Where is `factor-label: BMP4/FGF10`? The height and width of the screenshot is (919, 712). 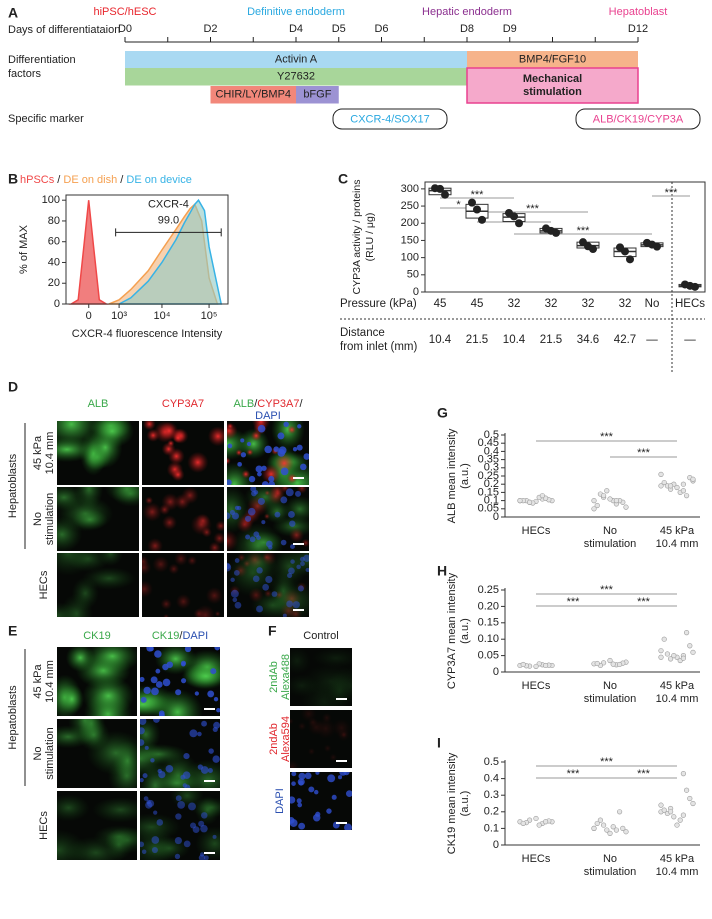
factor-label: BMP4/FGF10 is located at coordinates (552, 60).